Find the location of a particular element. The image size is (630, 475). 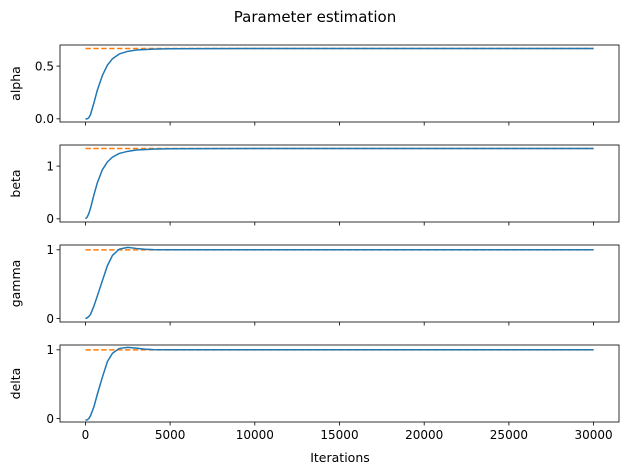

delta-y-tick-label: 0 is located at coordinates (50, 419).